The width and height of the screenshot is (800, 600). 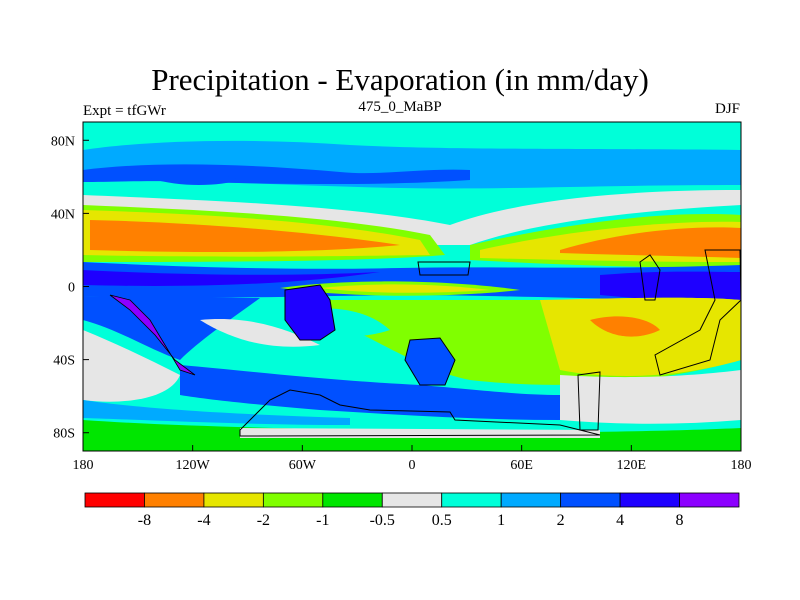 I want to click on colorbar-label: 0.5, so click(x=442, y=520).